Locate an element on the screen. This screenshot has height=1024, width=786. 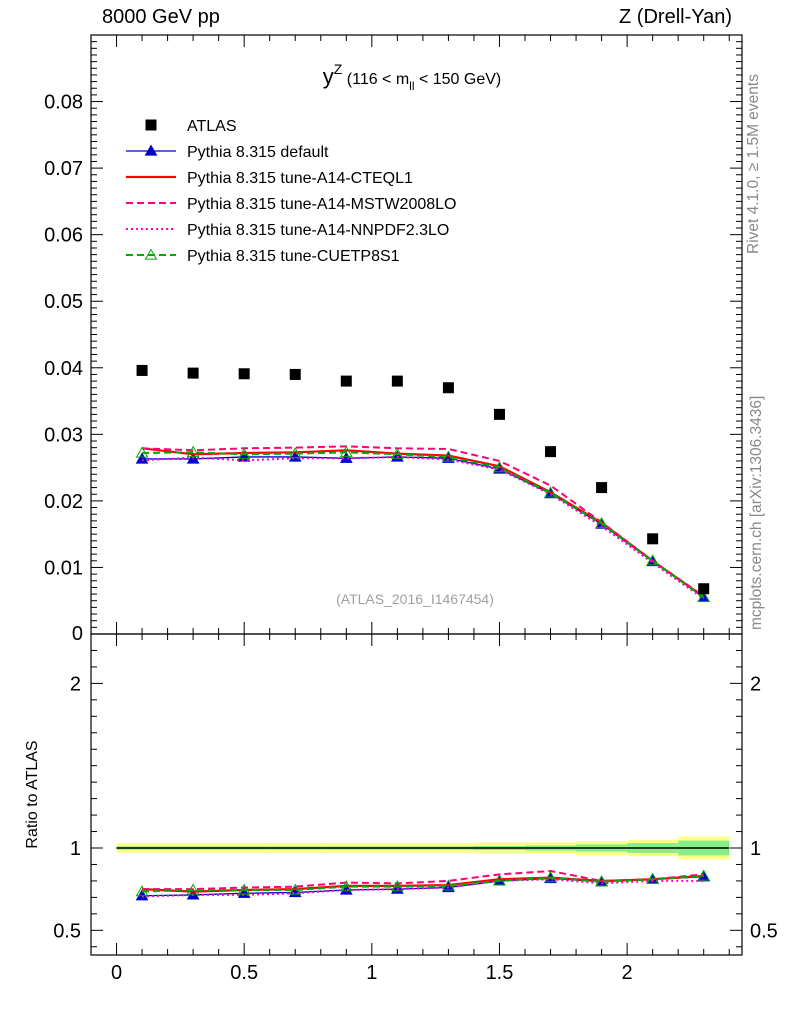
y-tick-label: 0.08 is located at coordinates (63, 103).